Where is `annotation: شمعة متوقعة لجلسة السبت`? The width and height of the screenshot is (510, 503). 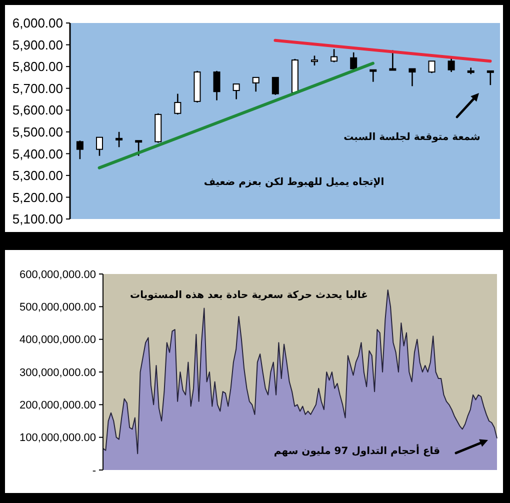
annotation: شمعة متوقعة لجلسة السبت is located at coordinates (412, 138).